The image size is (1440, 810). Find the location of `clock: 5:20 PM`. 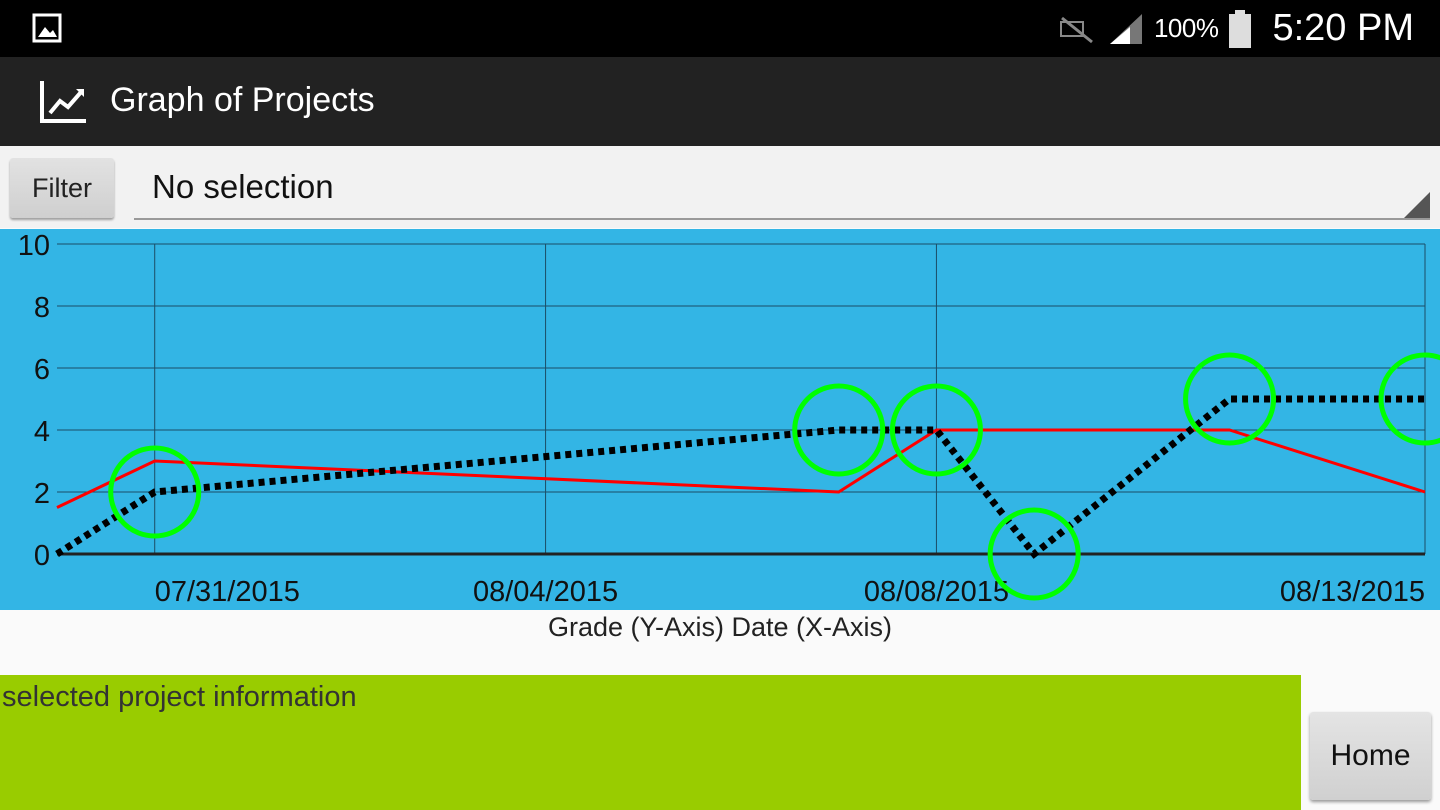

clock: 5:20 PM is located at coordinates (1343, 28).